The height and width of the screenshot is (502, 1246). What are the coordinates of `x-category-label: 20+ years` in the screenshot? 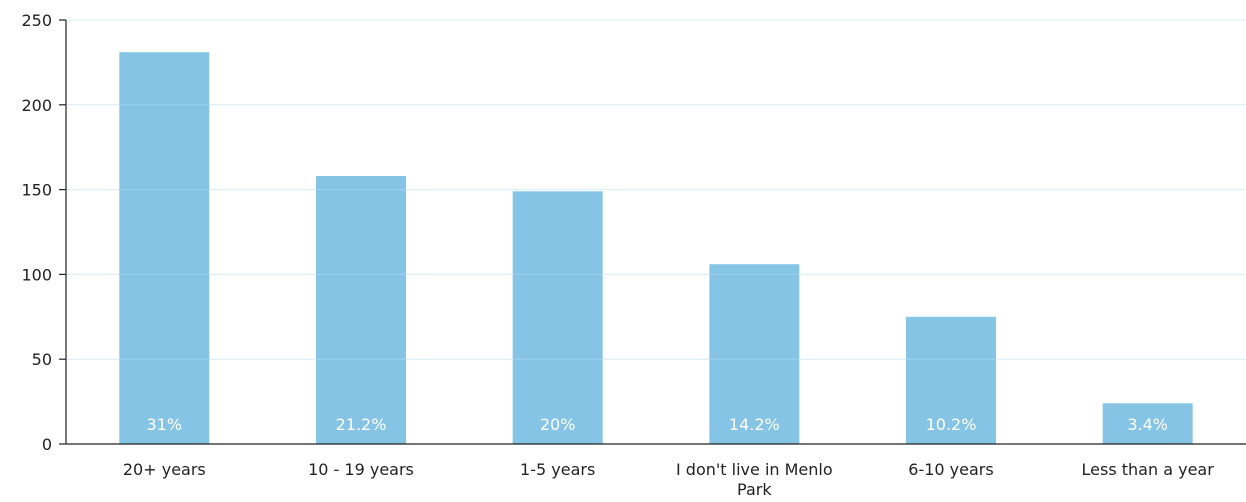 It's located at (164, 469).